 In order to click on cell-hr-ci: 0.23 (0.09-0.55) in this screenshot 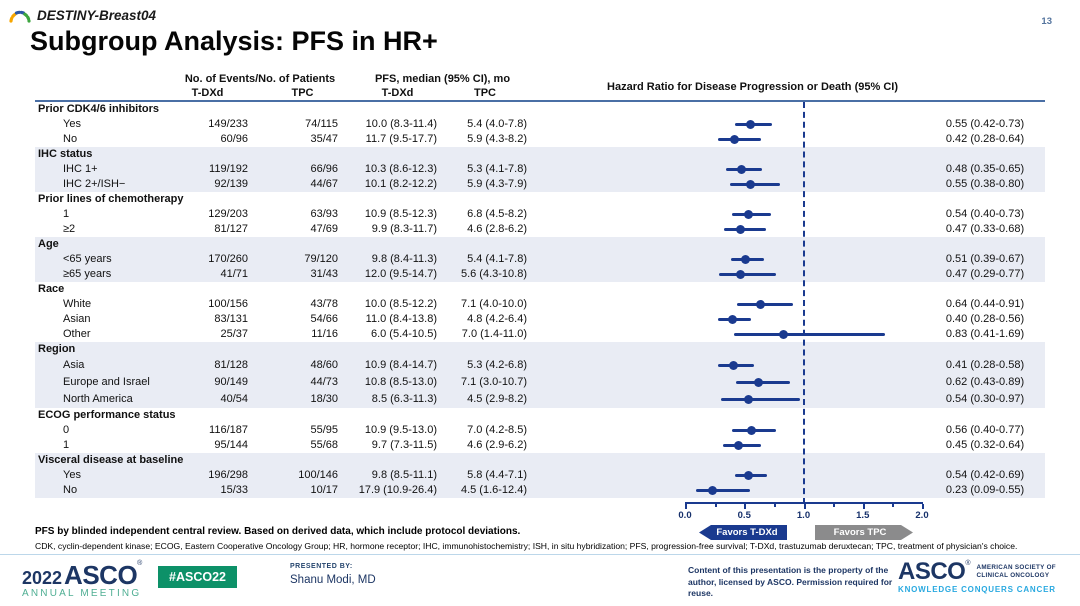, I will do `click(985, 490)`.